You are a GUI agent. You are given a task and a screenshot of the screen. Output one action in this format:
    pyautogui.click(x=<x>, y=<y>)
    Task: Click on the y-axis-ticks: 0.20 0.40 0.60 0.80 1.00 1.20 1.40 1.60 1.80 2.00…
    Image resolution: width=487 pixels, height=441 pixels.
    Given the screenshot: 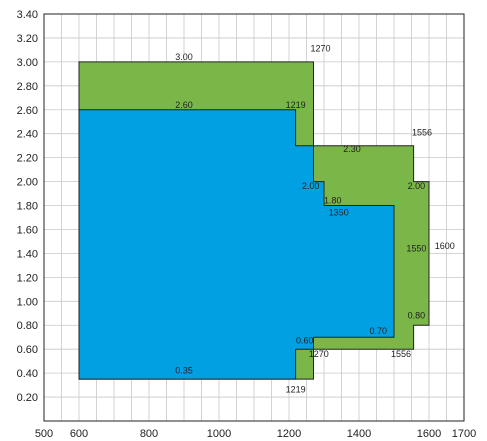 What is the action you would take?
    pyautogui.click(x=27, y=206)
    